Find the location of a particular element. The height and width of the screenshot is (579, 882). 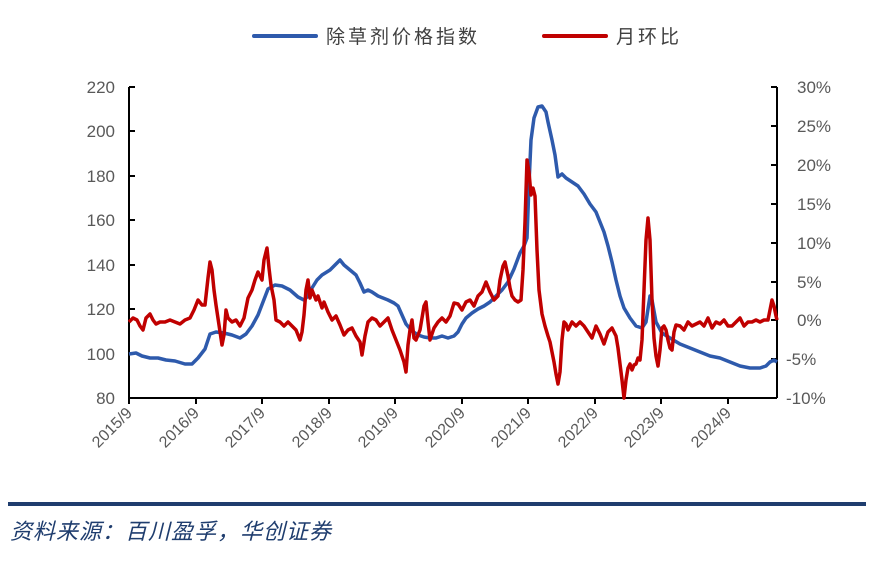

left-tick-label: 160 is located at coordinates (101, 220).